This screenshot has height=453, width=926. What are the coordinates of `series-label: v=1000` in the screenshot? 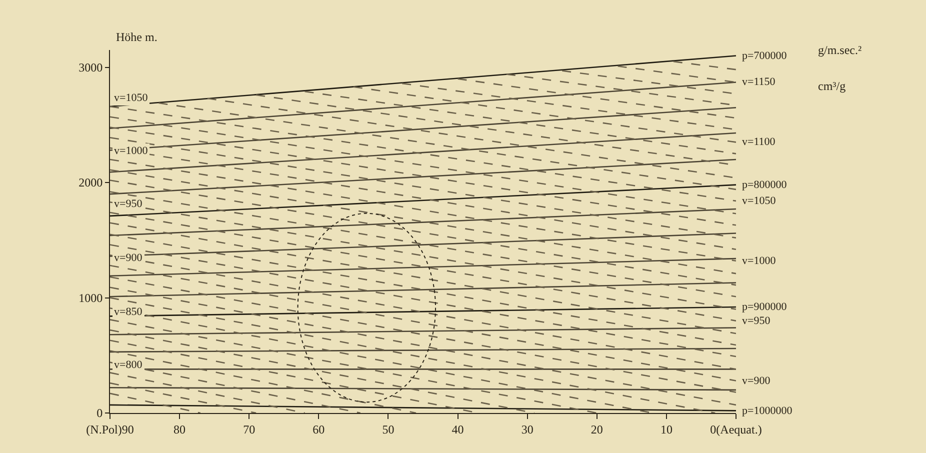 It's located at (131, 151).